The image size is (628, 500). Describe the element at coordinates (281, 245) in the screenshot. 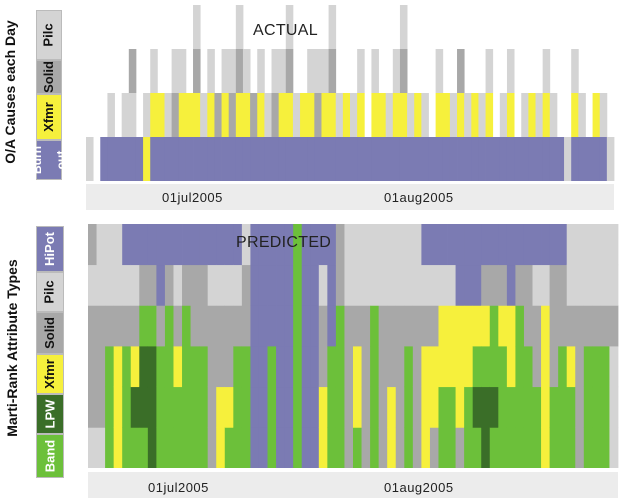

I see `predicted-cell-23-5-hipot` at that location.